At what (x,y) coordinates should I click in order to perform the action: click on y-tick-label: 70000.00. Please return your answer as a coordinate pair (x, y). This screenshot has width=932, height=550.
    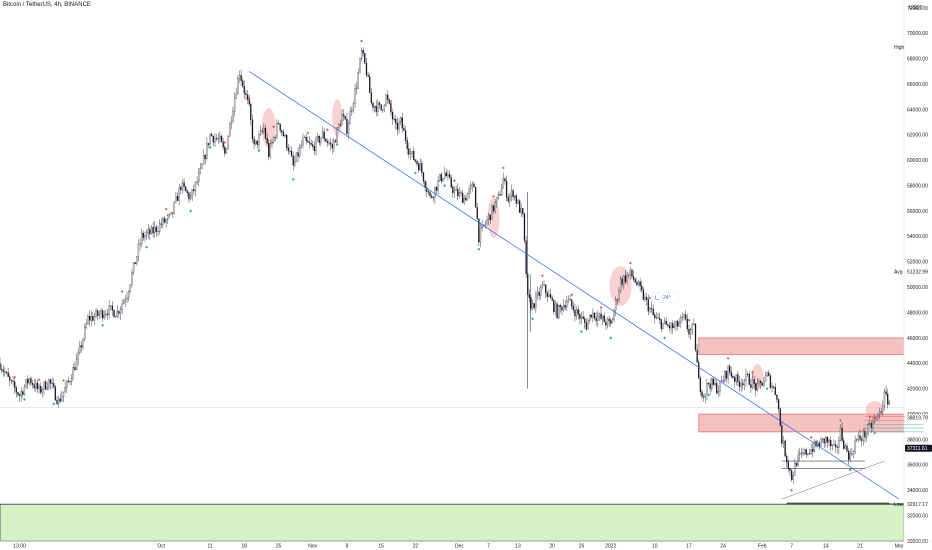
    Looking at the image, I should click on (917, 34).